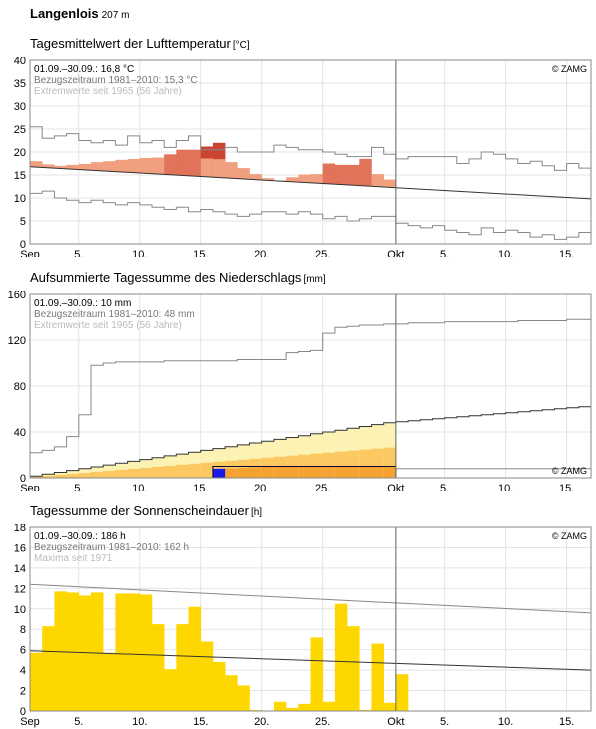  What do you see at coordinates (310, 441) in the screenshot?
I see `precip-normal-line` at bounding box center [310, 441].